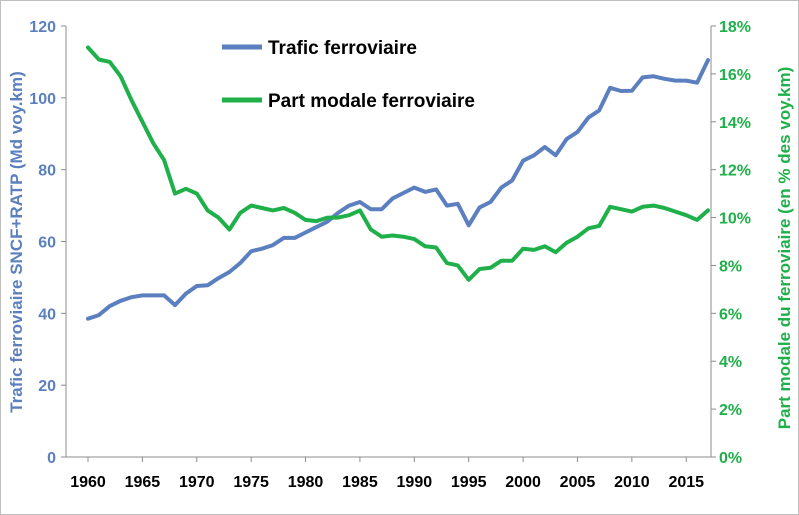  I want to click on x-tick-label: 1960, so click(88, 482).